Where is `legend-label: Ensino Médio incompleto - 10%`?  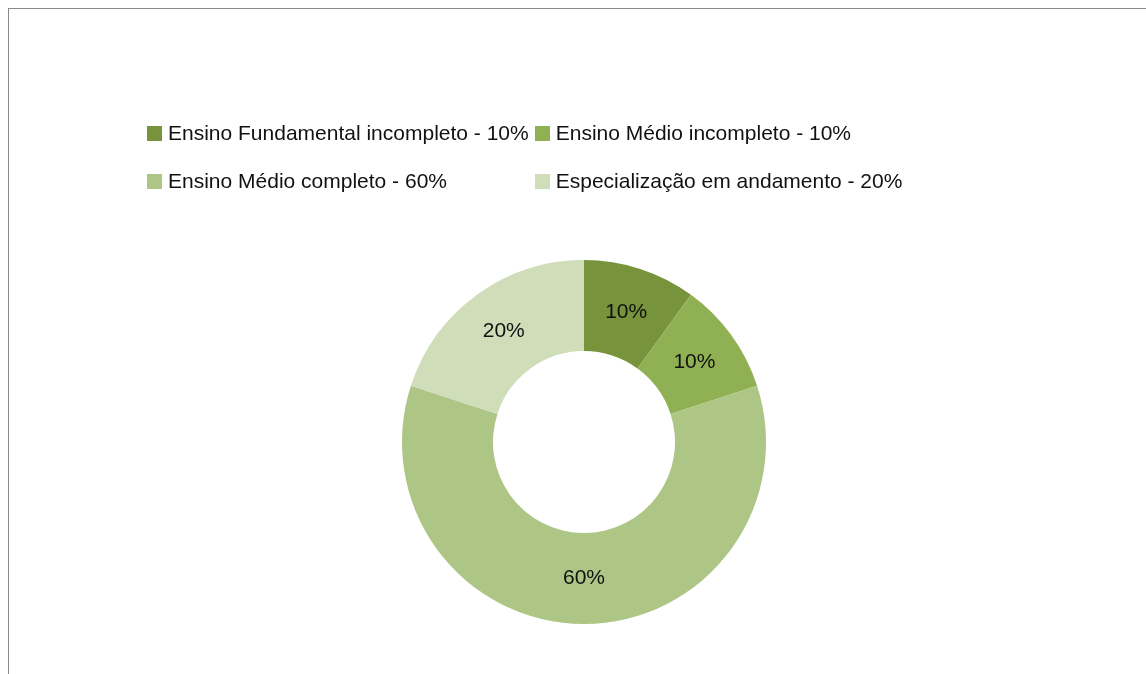 legend-label: Ensino Médio incompleto - 10% is located at coordinates (703, 133).